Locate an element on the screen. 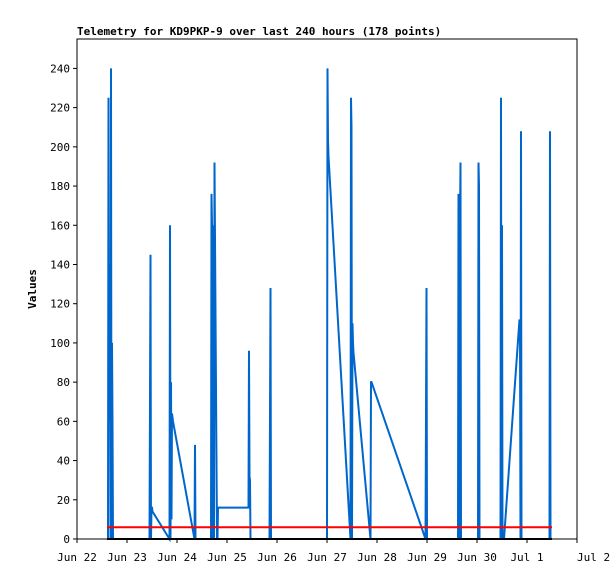 The image size is (615, 579). x-tick-label: Jun 29 is located at coordinates (427, 557).